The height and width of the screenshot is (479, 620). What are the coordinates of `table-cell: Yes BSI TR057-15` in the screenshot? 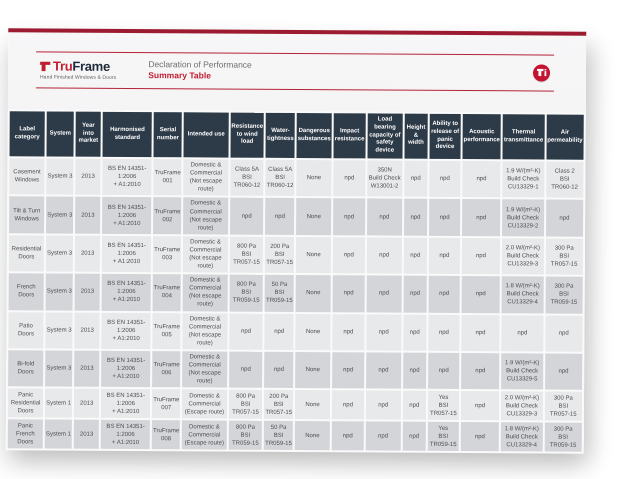 It's located at (443, 406).